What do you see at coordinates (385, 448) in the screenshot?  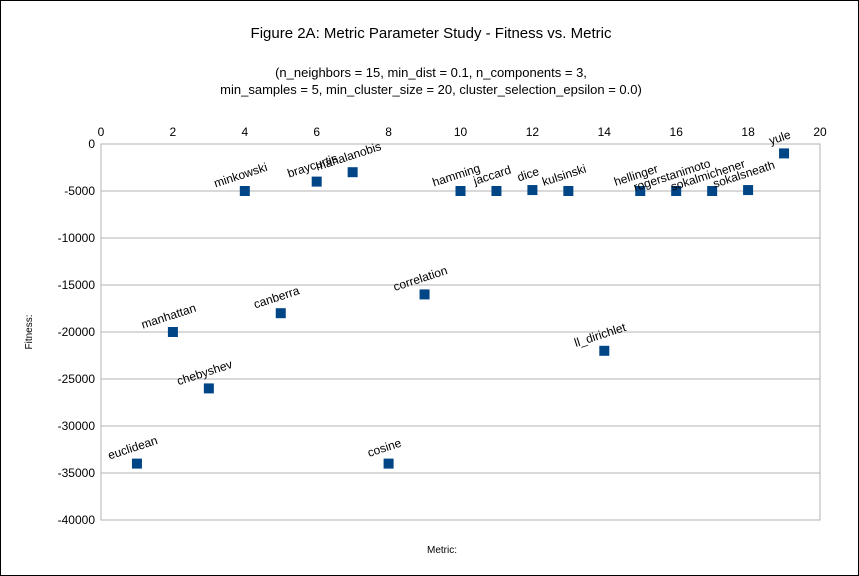 I see `point-label: cosine` at bounding box center [385, 448].